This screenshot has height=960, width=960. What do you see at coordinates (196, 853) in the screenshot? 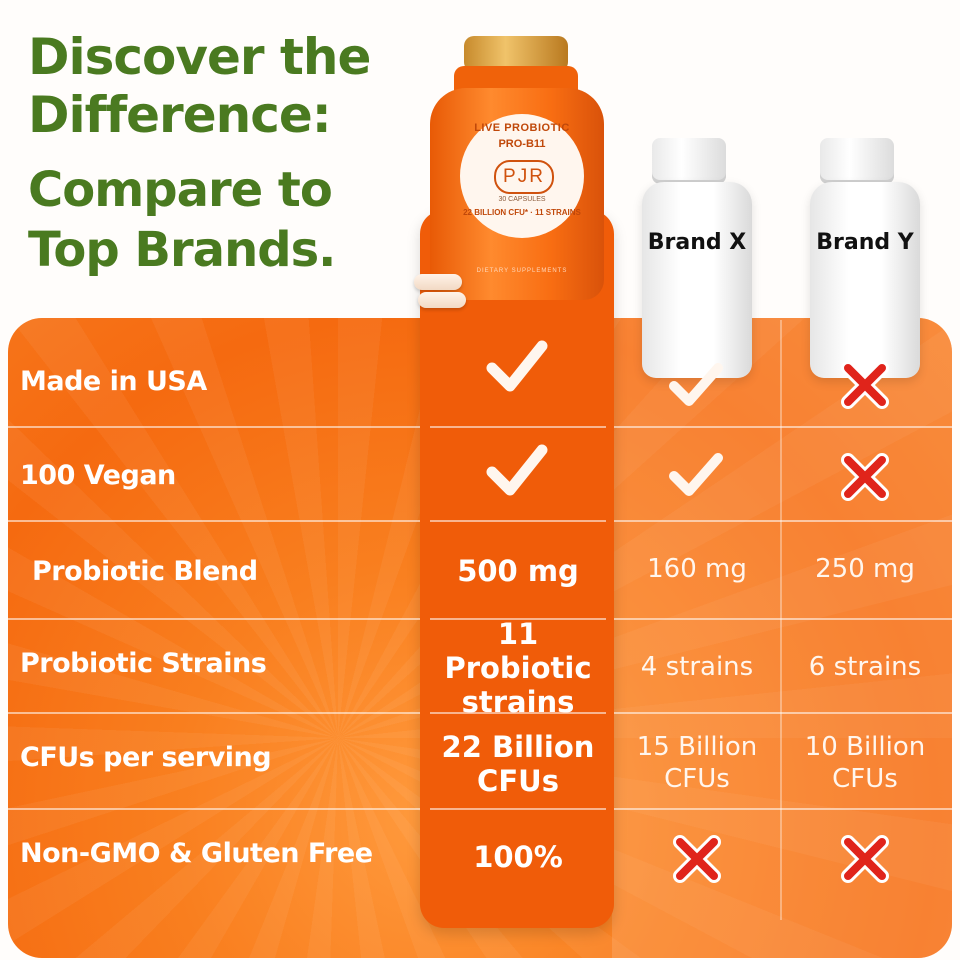
I see `row-label-non-gmo: Non-GMO & Gluten Free` at bounding box center [196, 853].